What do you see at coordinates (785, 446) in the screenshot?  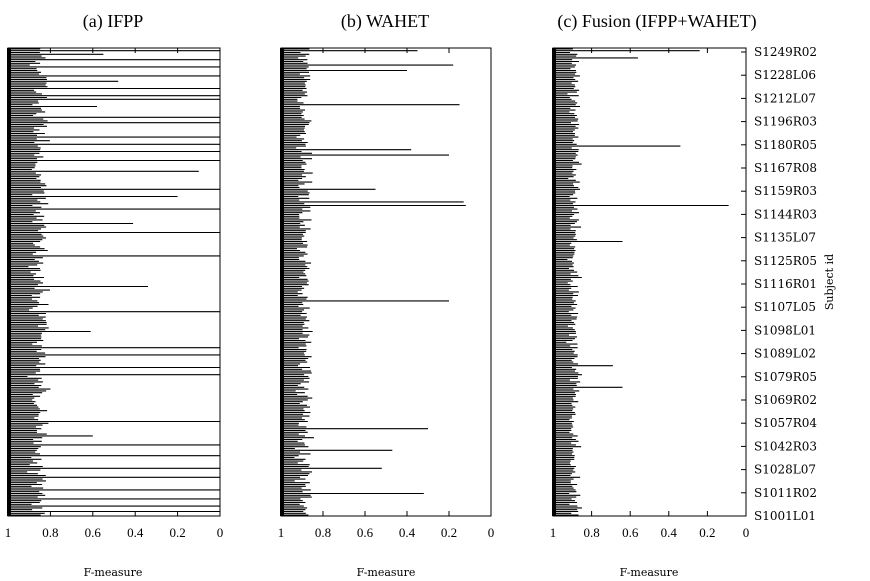 I see `y-tick-label: S1042R03` at bounding box center [785, 446].